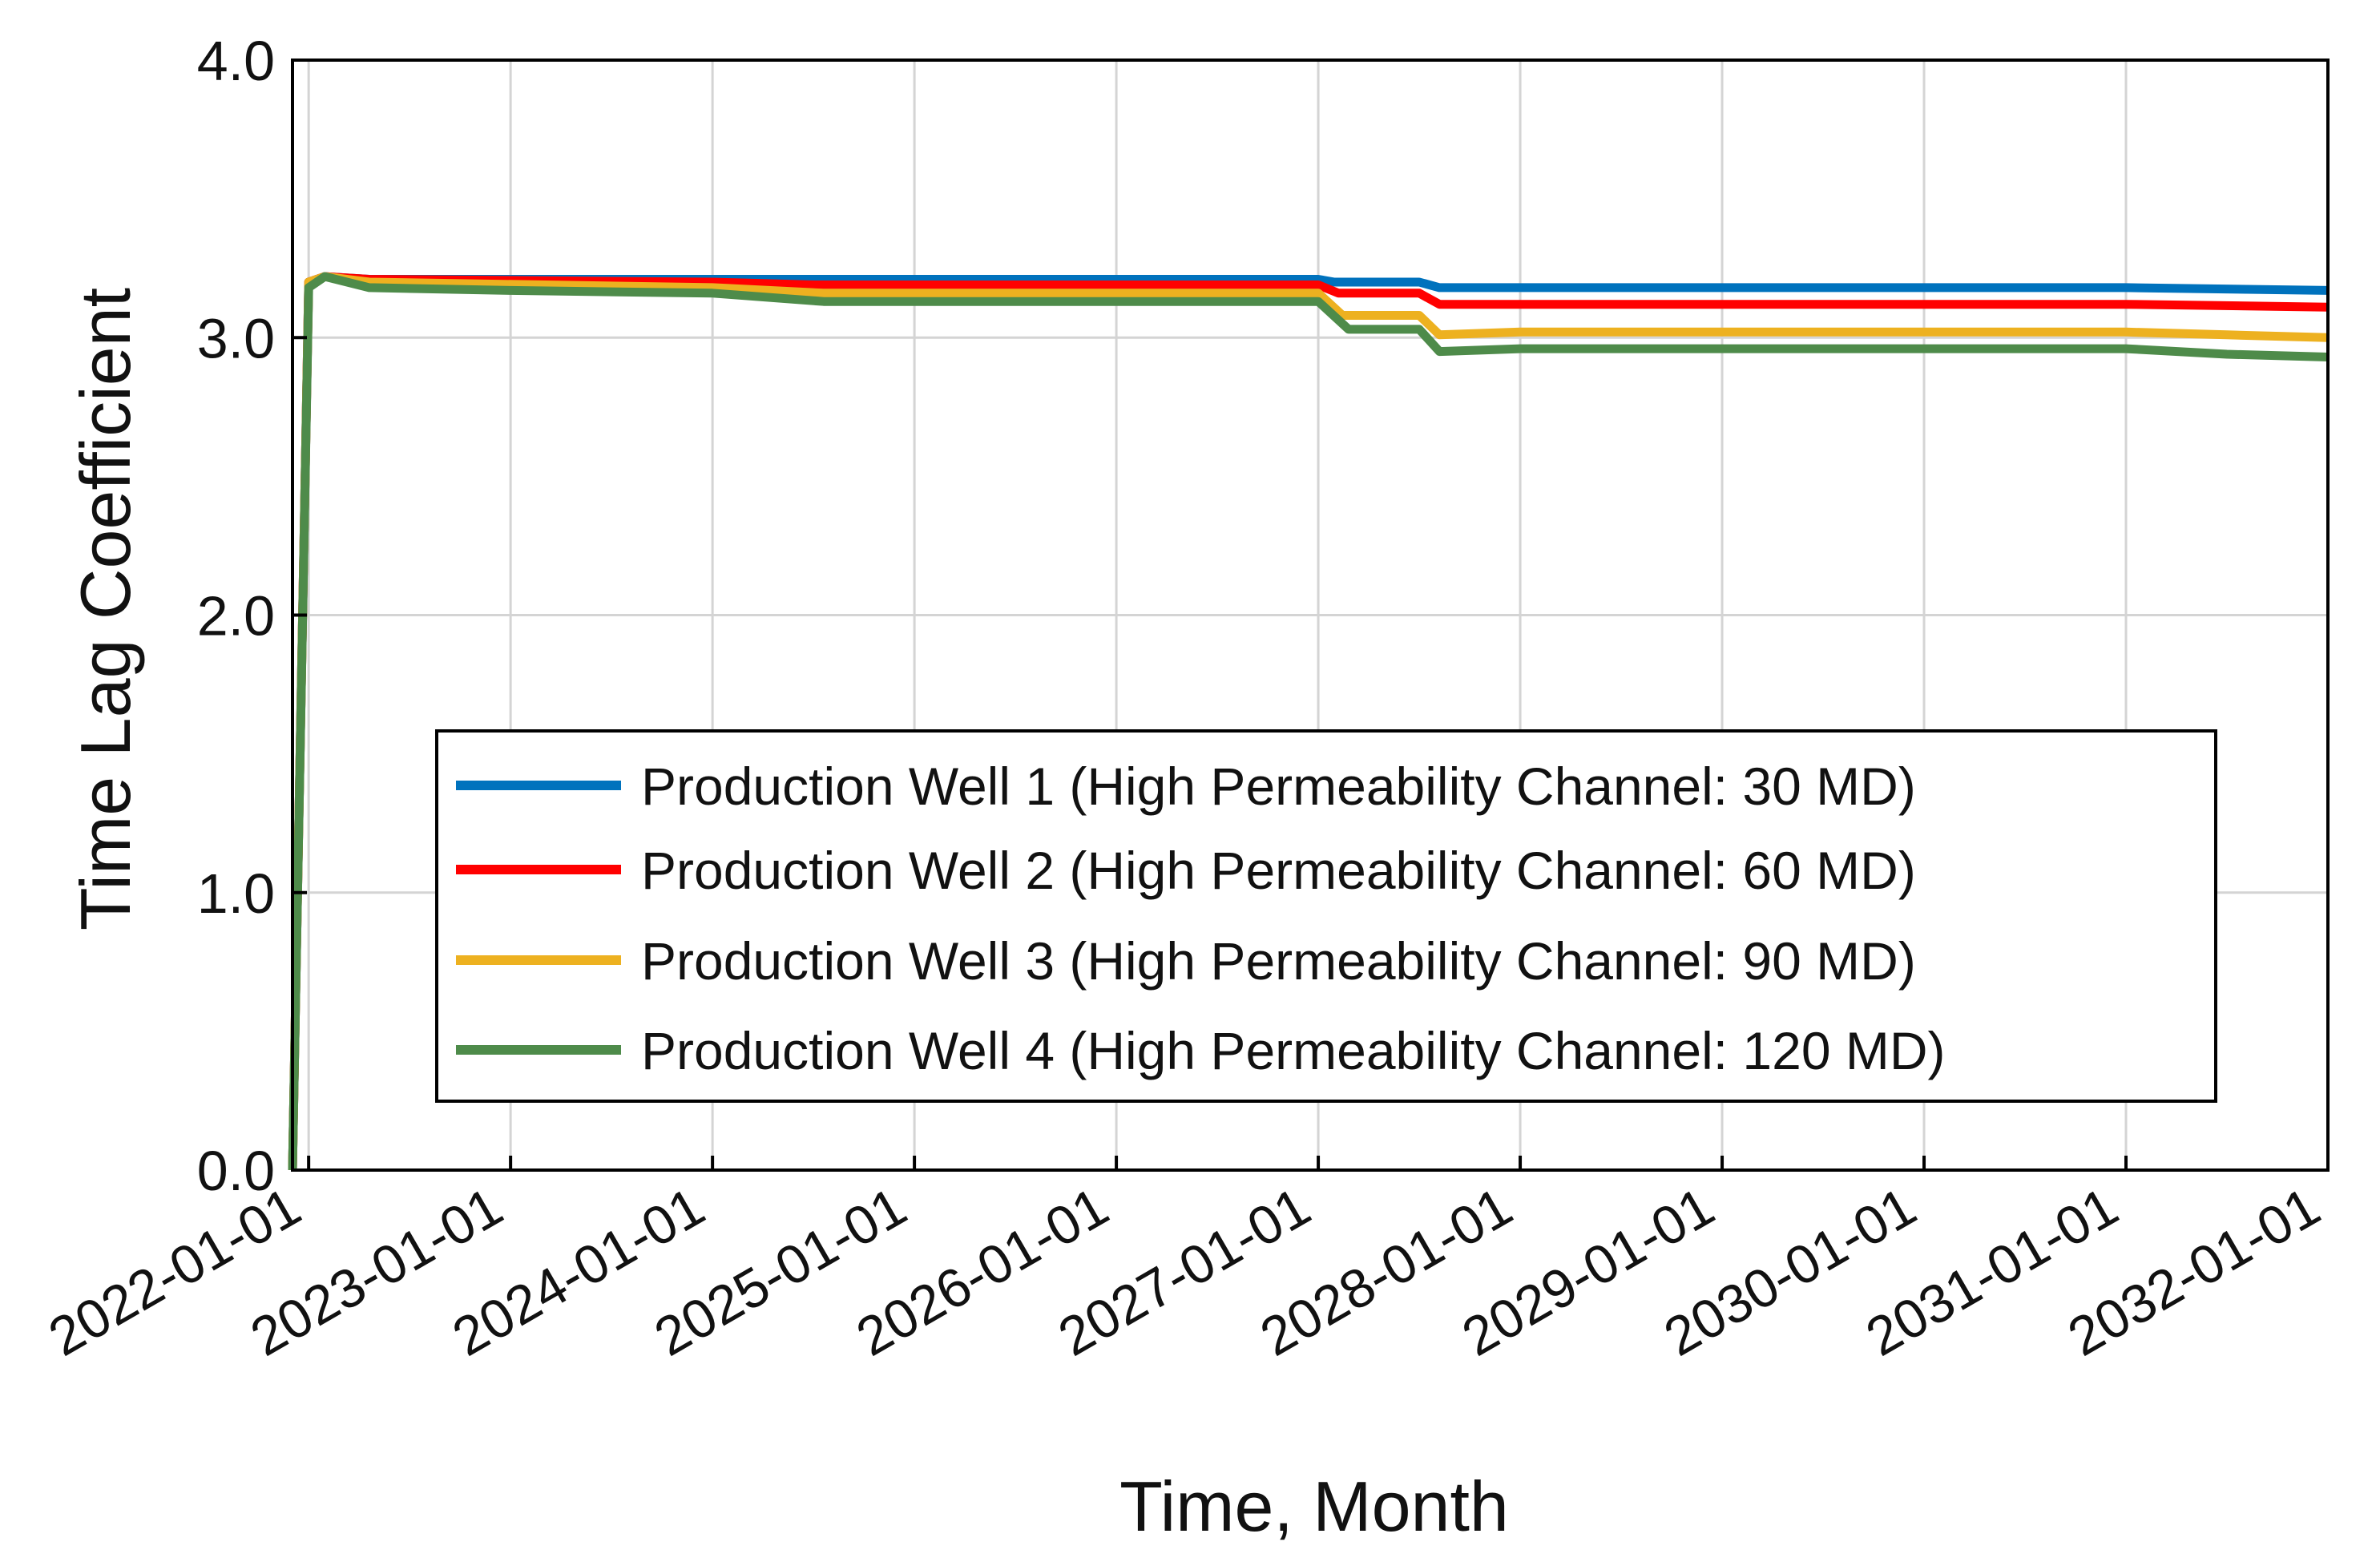  What do you see at coordinates (236, 616) in the screenshot?
I see `y-tick-label: 2.0` at bounding box center [236, 616].